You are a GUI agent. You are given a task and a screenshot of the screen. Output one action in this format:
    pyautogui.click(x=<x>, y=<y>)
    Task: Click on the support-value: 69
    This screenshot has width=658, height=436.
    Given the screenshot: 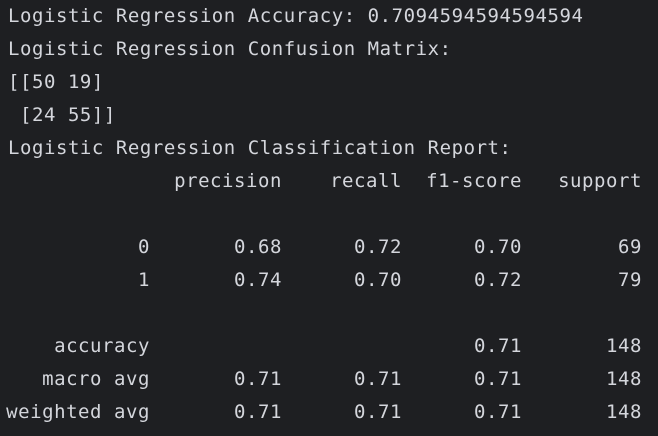 What is the action you would take?
    pyautogui.click(x=630, y=247)
    